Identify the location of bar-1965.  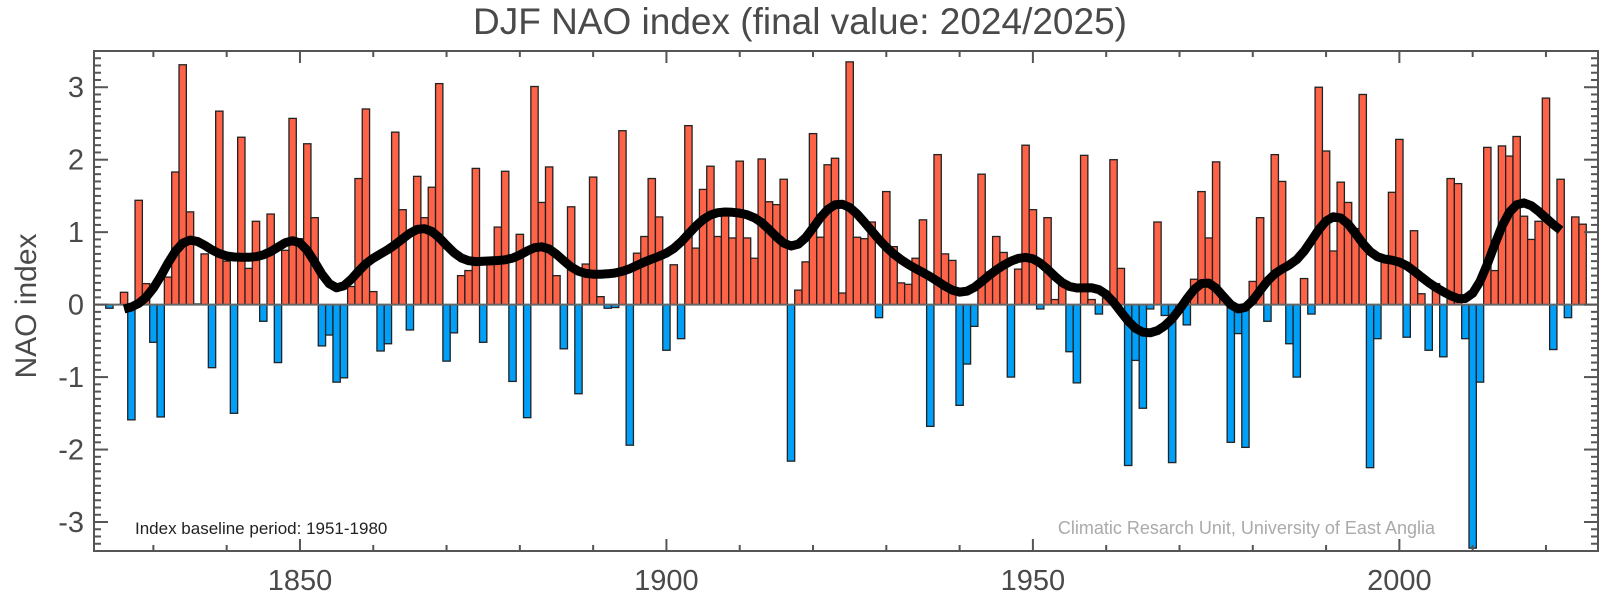
(1143, 356).